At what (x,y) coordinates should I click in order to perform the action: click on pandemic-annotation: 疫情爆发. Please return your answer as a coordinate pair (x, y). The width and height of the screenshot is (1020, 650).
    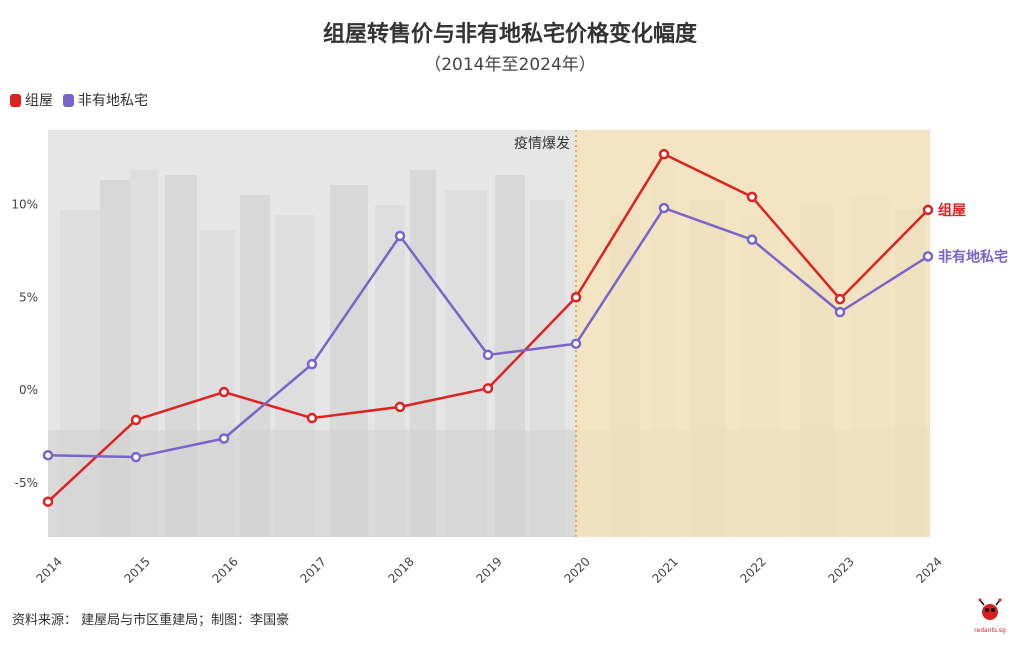
    Looking at the image, I should click on (542, 144).